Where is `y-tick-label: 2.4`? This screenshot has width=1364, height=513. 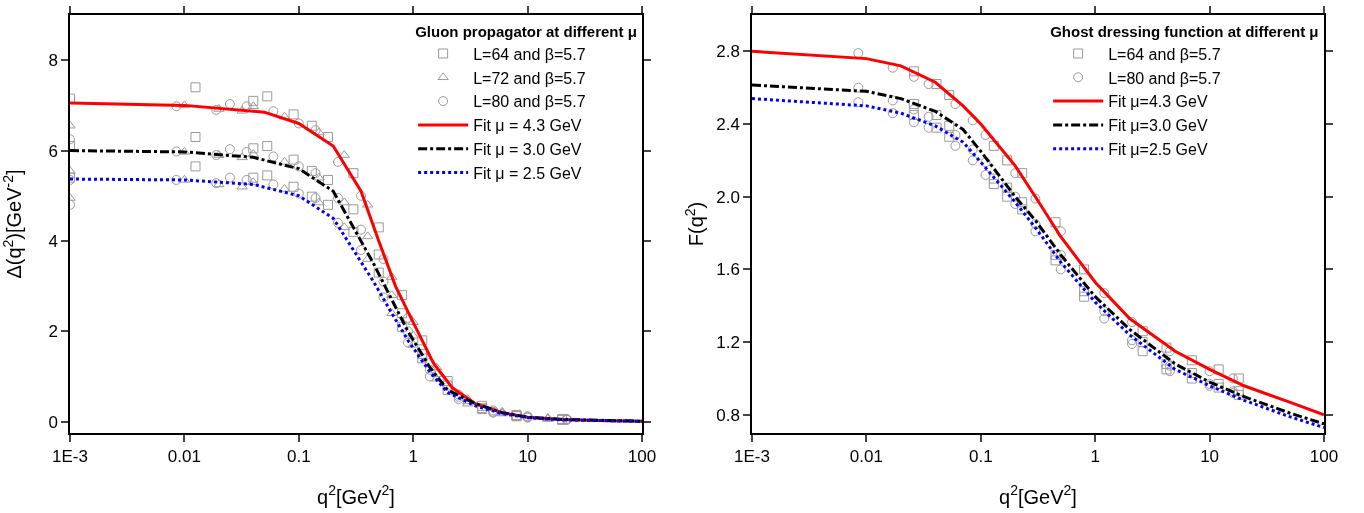
y-tick-label: 2.4 is located at coordinates (728, 124).